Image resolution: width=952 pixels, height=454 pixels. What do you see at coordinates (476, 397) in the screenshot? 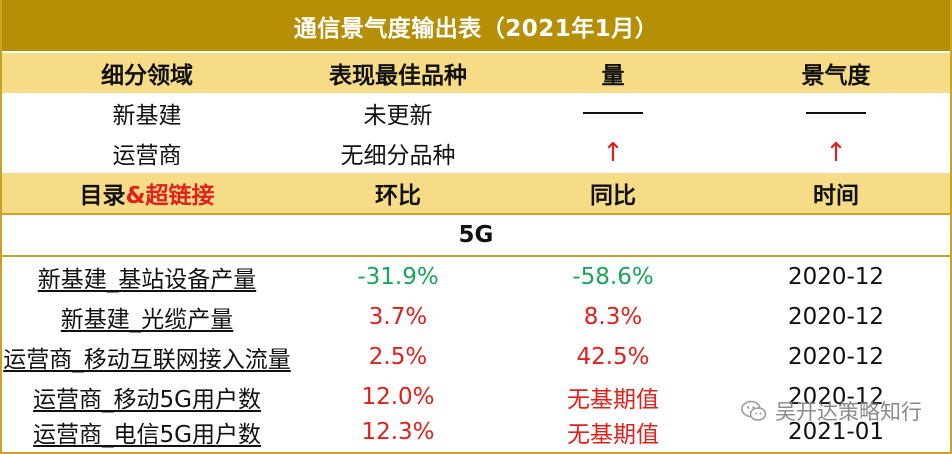
I see `table-row: 运营商_移动5G用户数 12.0% 无基期值 2020-12` at bounding box center [476, 397].